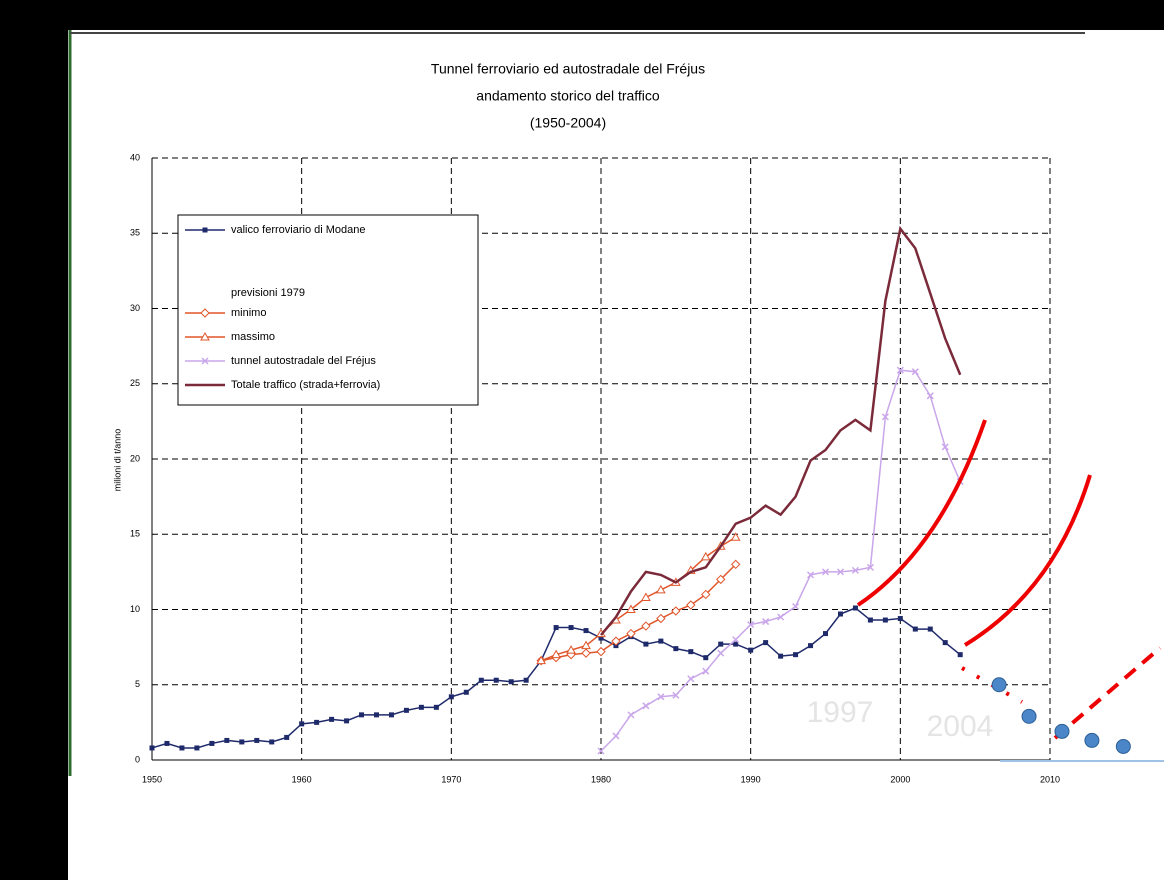 The height and width of the screenshot is (880, 1164). I want to click on y-tick-label: 5, so click(137, 684).